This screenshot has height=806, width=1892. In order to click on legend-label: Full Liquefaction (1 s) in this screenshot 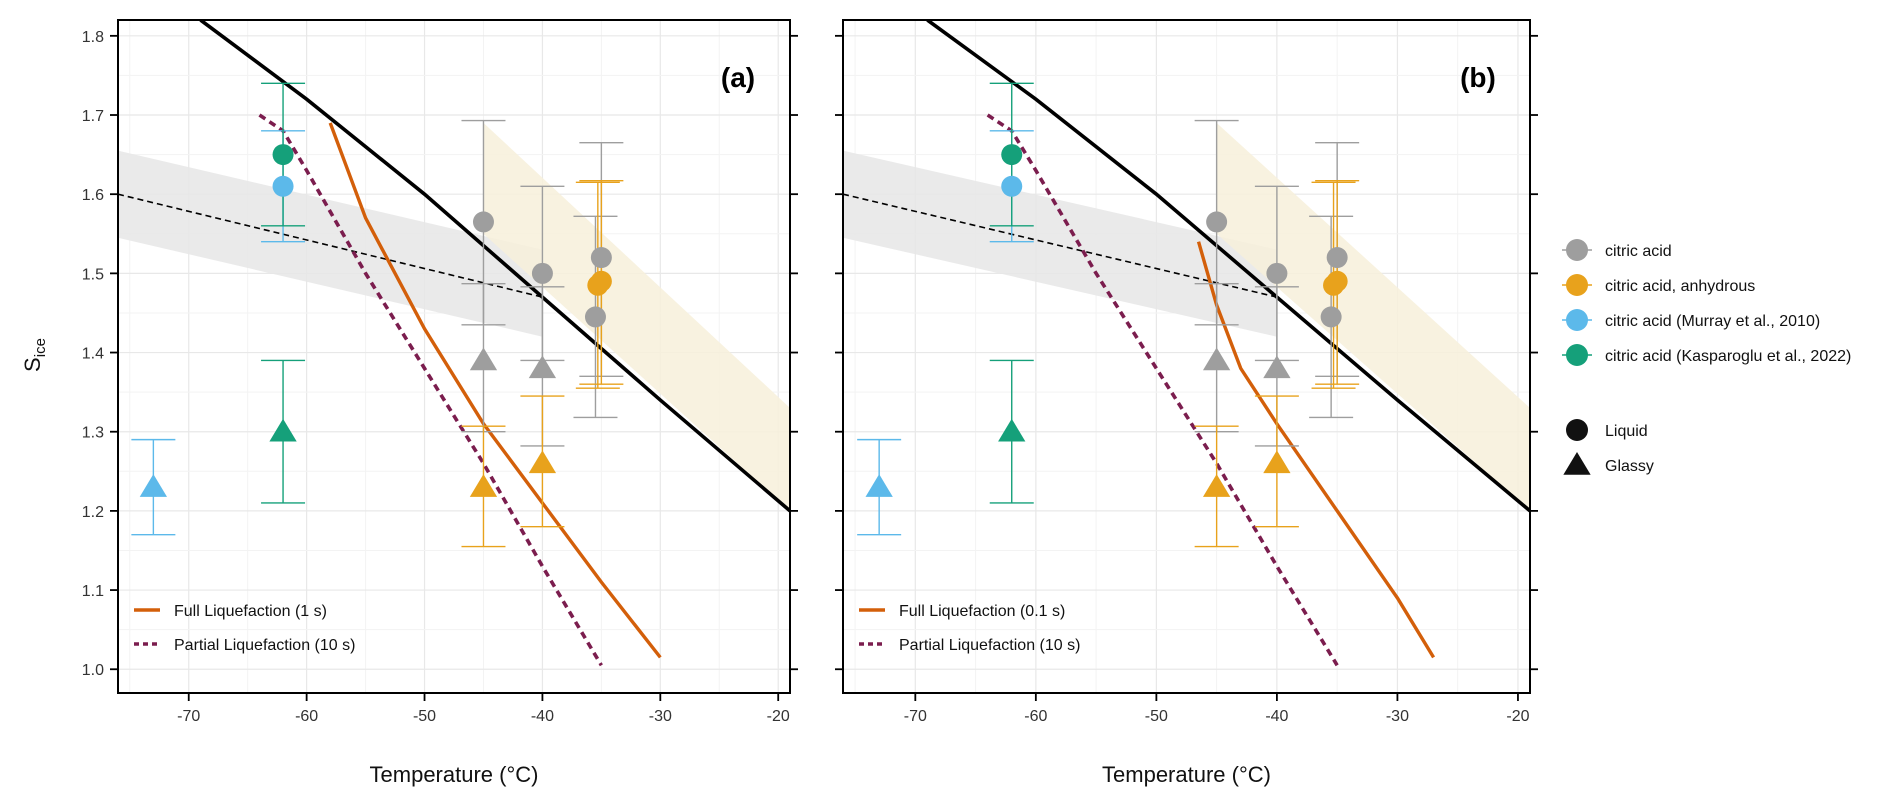, I will do `click(250, 611)`.